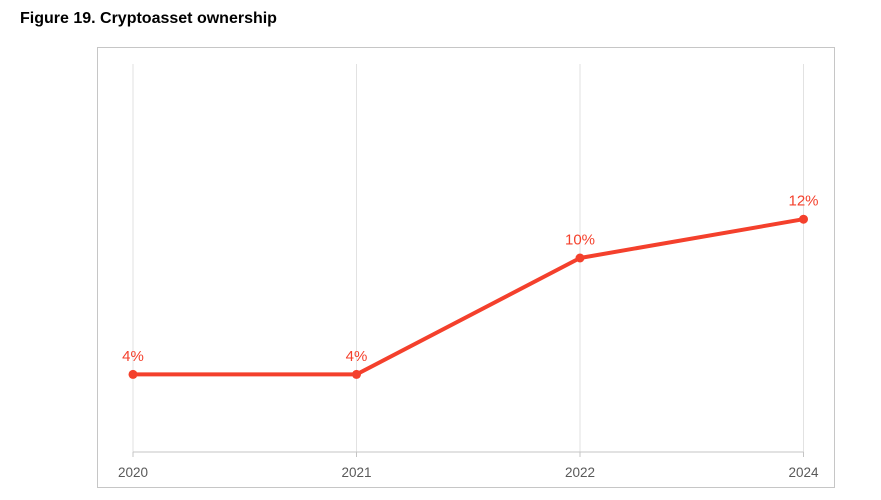 The width and height of the screenshot is (881, 500). What do you see at coordinates (580, 240) in the screenshot?
I see `data-point-label: 10%` at bounding box center [580, 240].